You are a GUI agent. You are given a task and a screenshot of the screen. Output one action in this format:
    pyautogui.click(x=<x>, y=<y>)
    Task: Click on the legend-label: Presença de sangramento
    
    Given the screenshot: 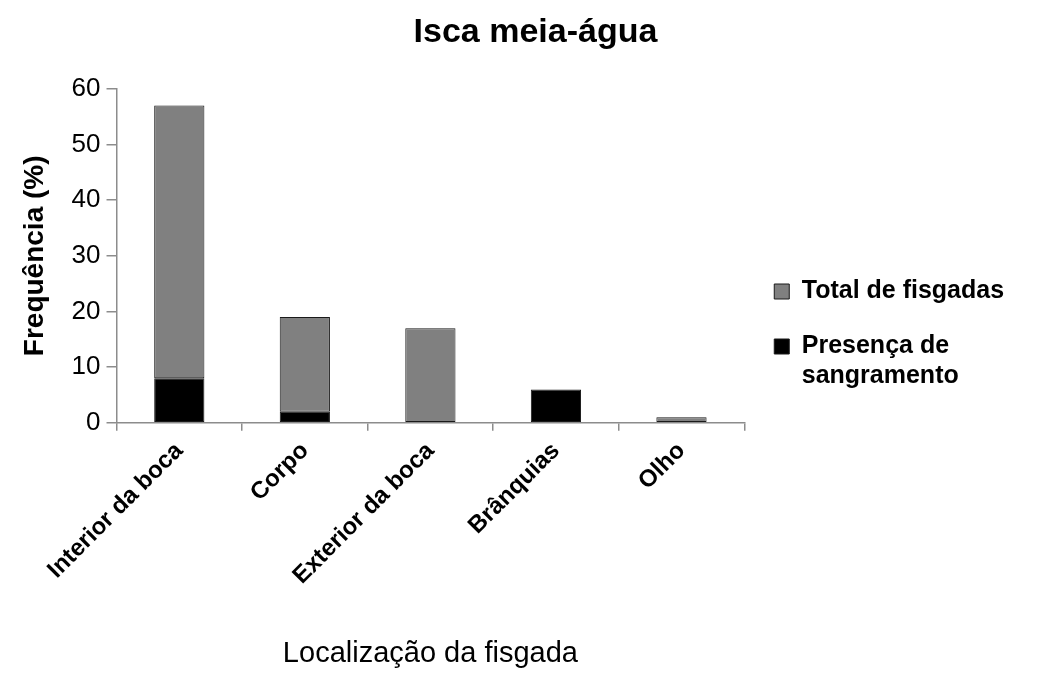 What is the action you would take?
    pyautogui.click(x=880, y=359)
    